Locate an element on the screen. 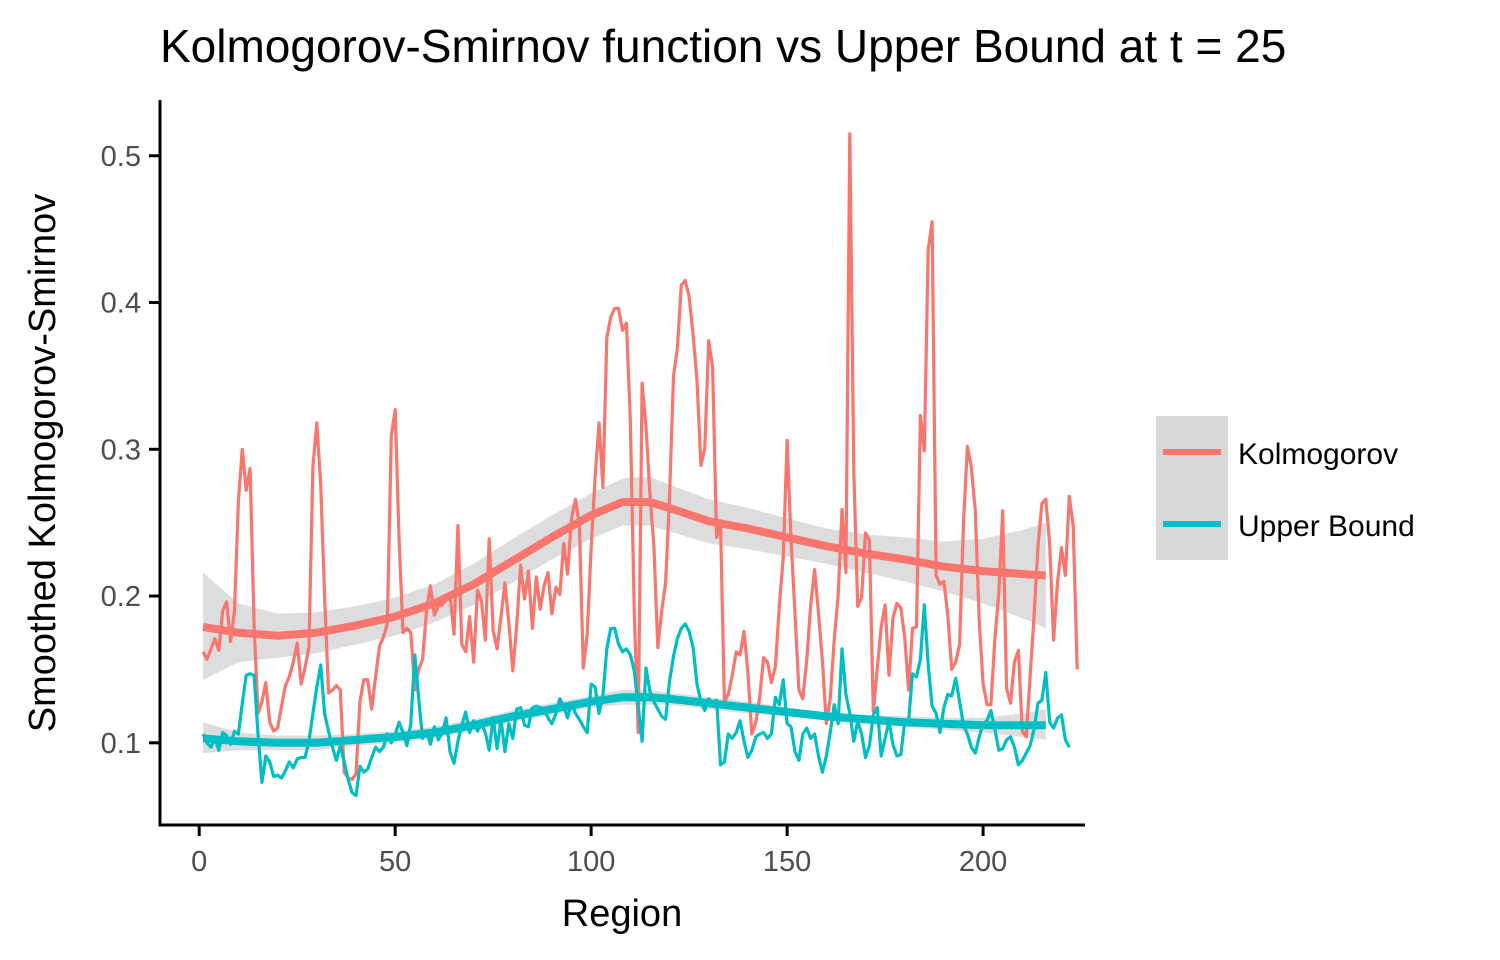 The image size is (1500, 960). confidence-ribbon-kolmogorov is located at coordinates (624, 578).